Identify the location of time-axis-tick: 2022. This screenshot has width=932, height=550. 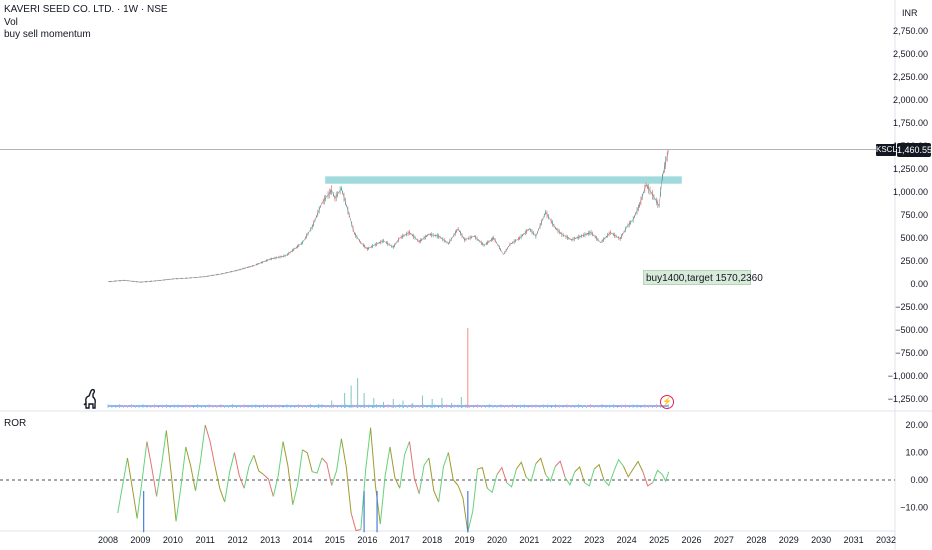
(562, 540).